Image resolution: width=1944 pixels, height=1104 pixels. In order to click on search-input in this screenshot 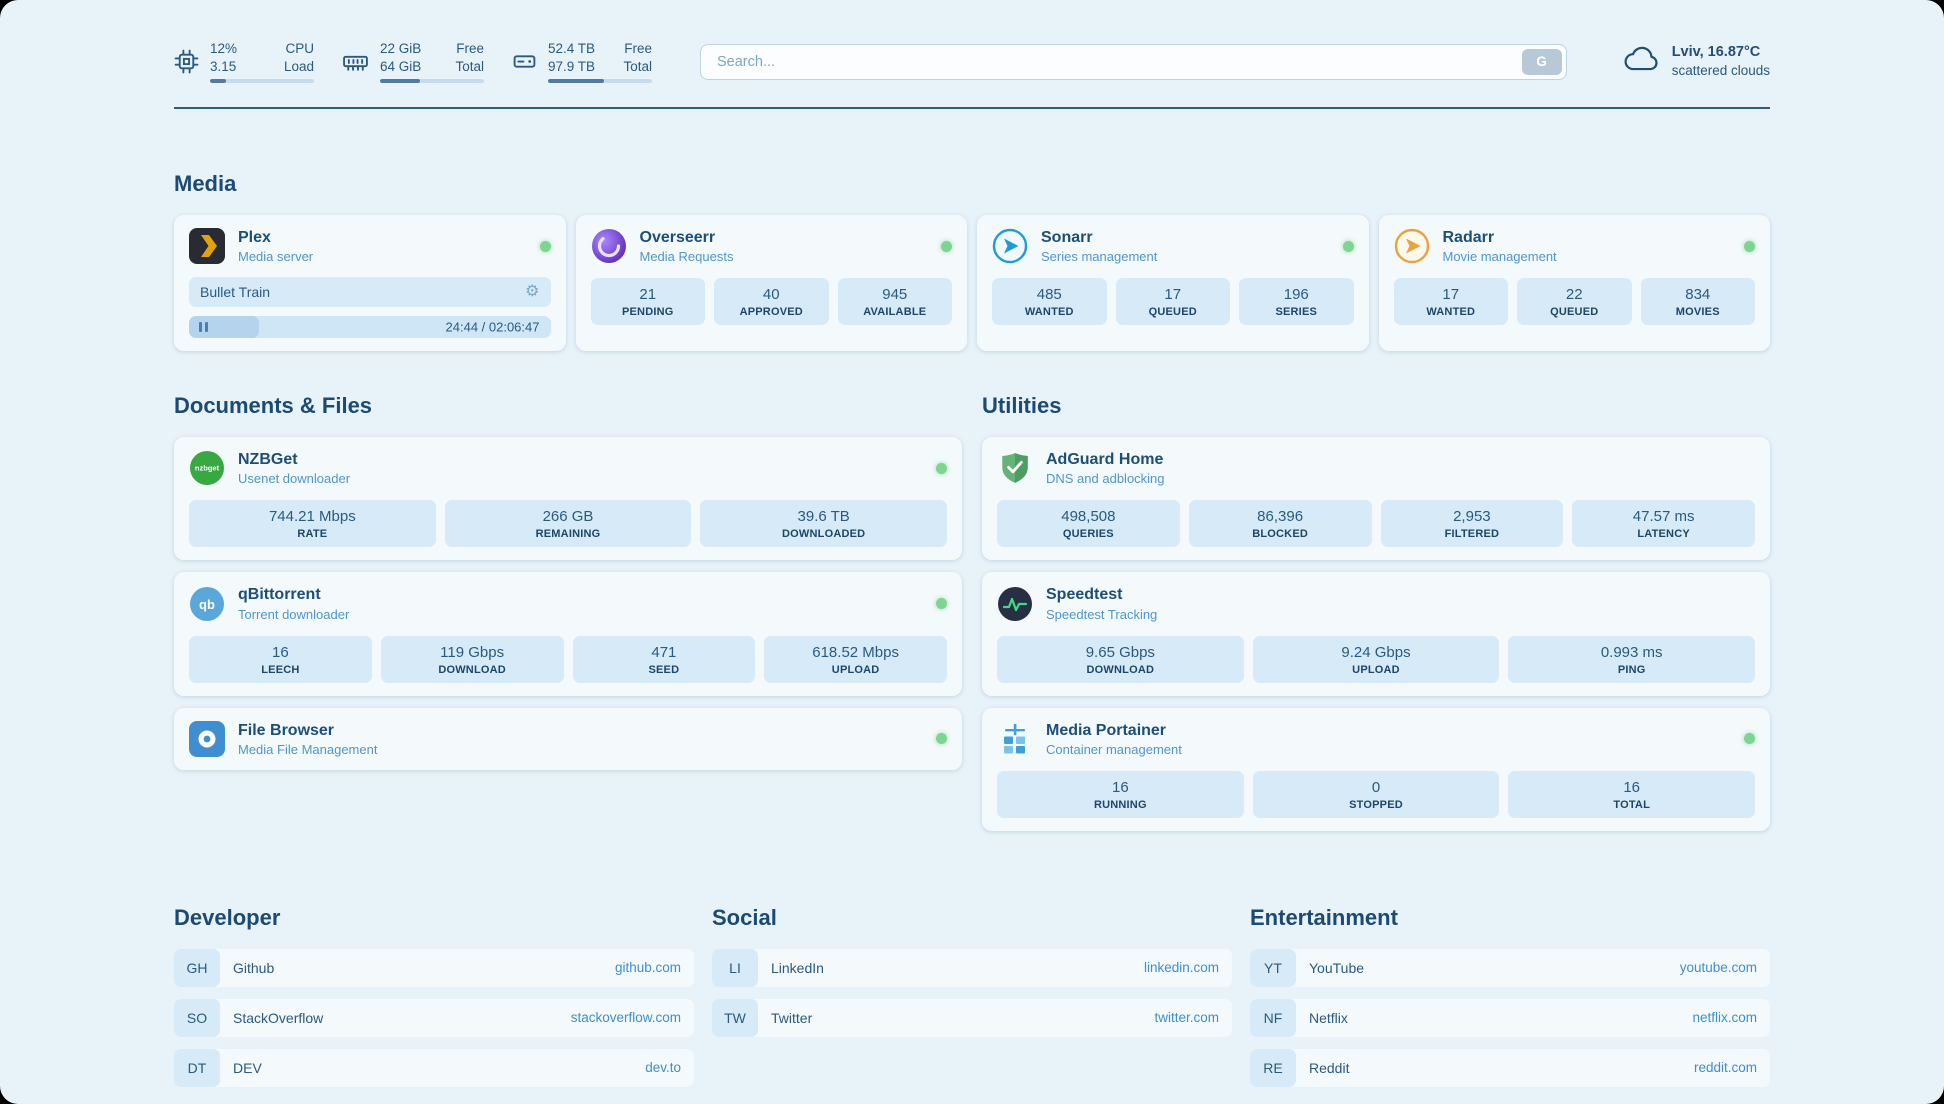, I will do `click(1133, 61)`.